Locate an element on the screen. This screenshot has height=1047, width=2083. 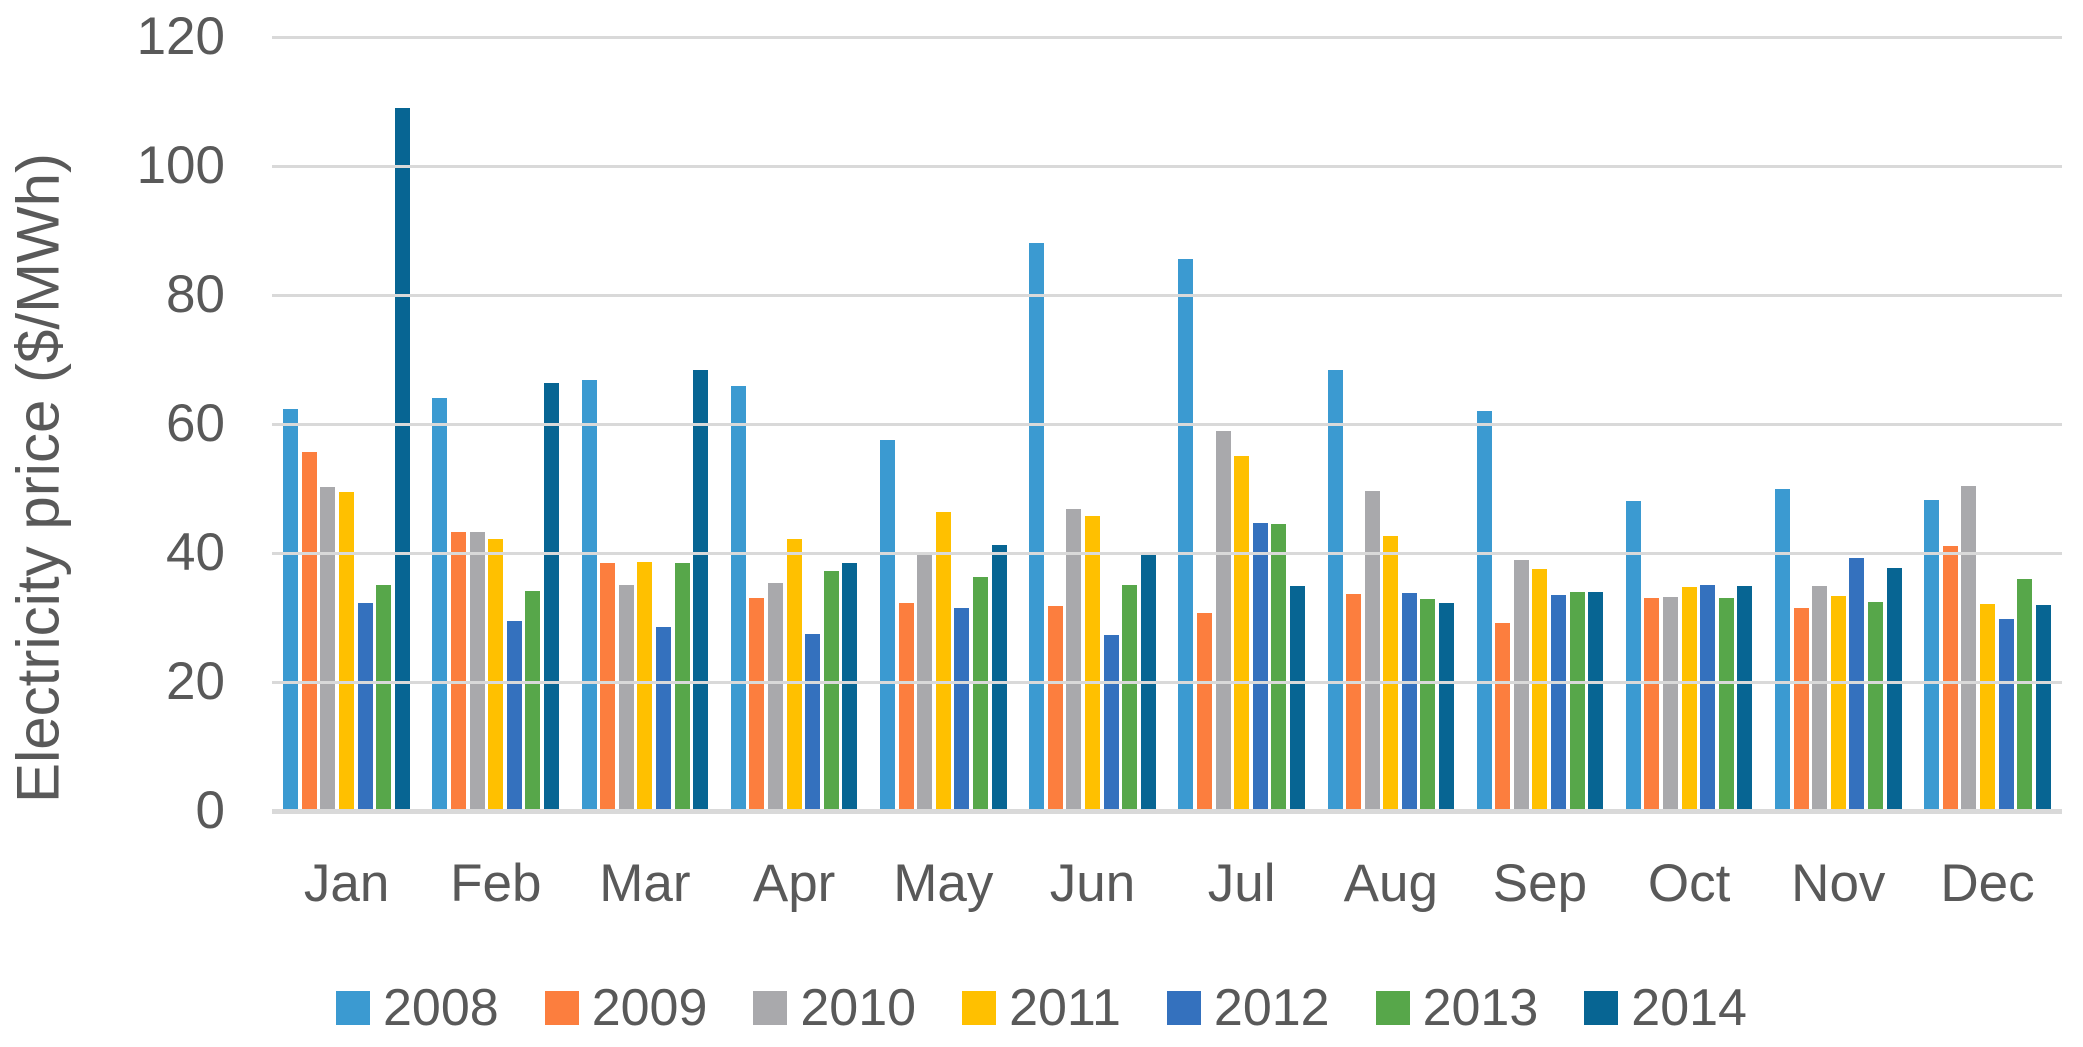
y-axis-tick-label: 100 is located at coordinates (180, 165).